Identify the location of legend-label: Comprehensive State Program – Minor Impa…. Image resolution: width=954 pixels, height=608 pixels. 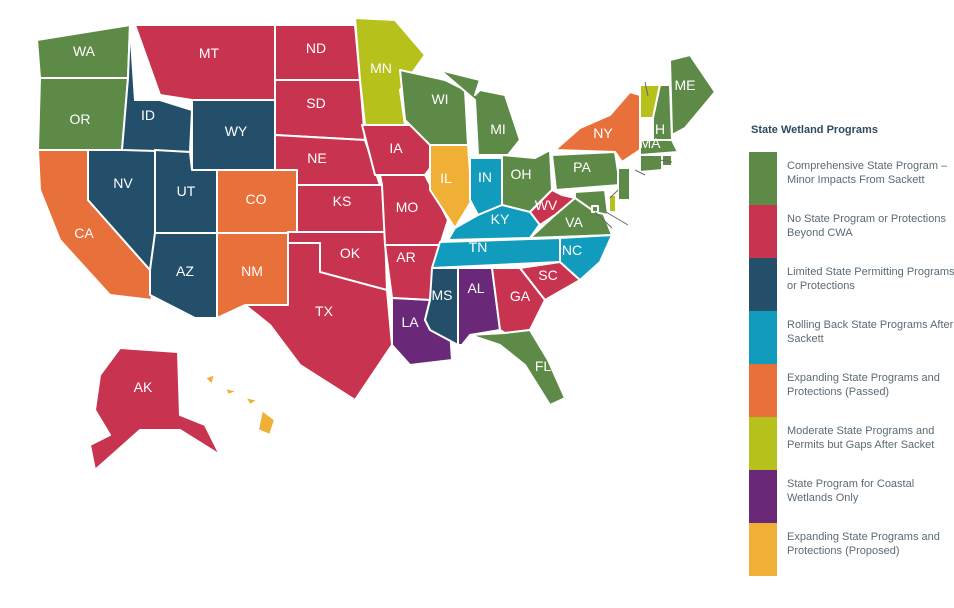
(867, 173).